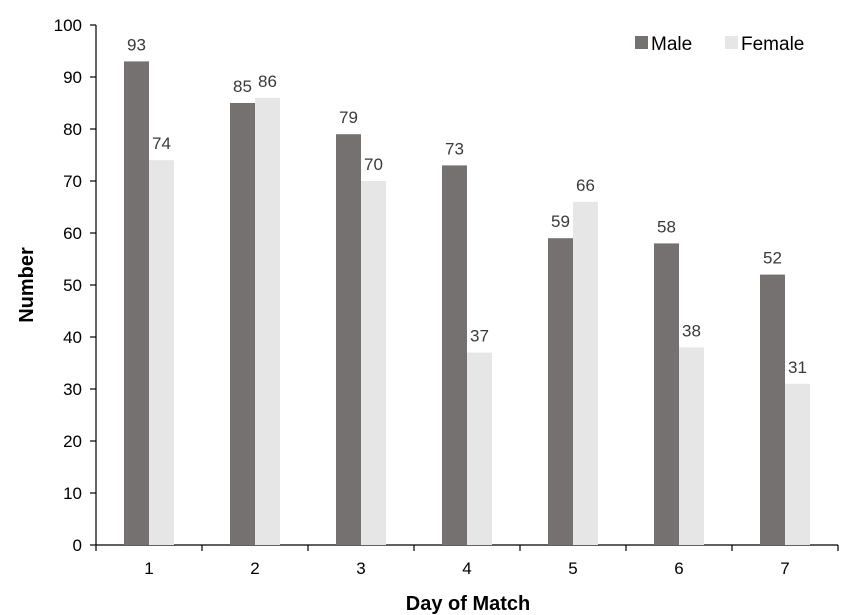  Describe the element at coordinates (560, 221) in the screenshot. I see `data-label-male: 59` at that location.